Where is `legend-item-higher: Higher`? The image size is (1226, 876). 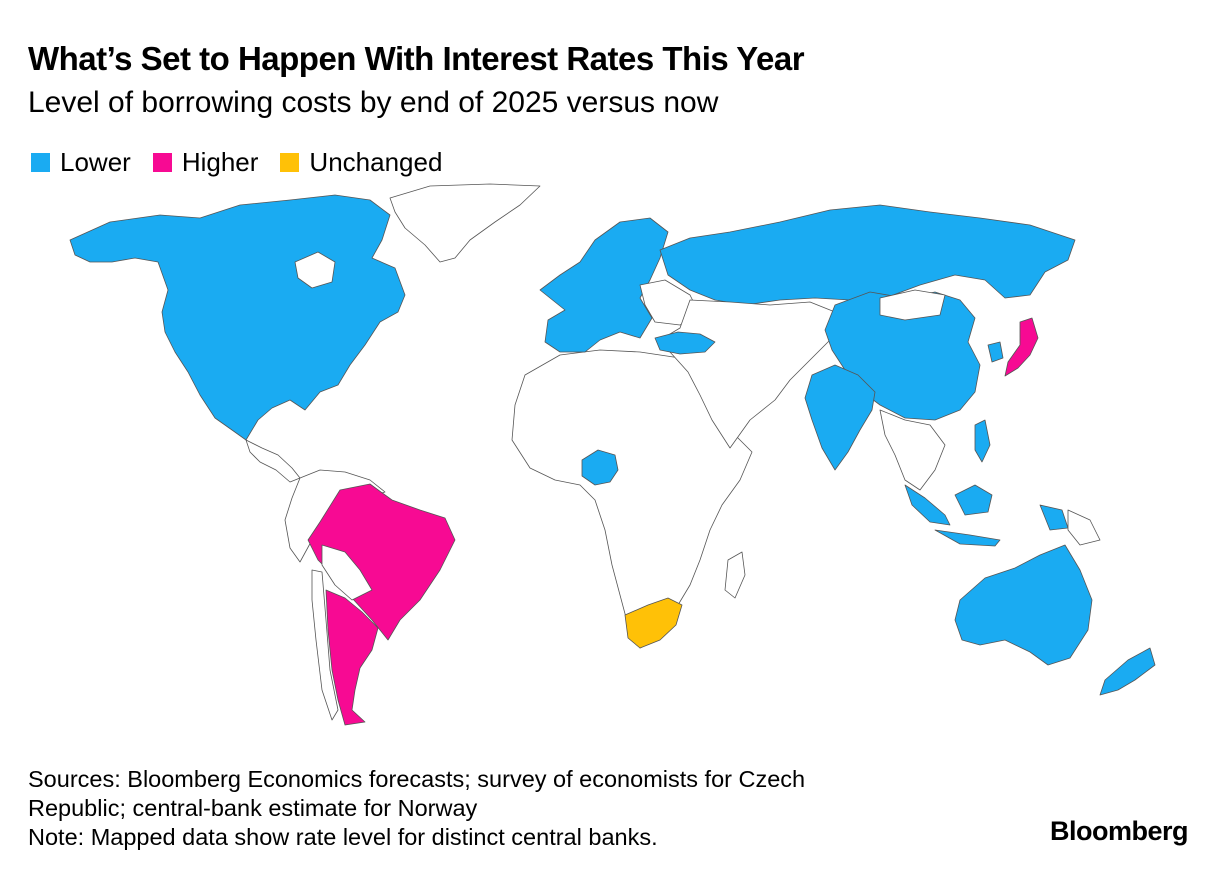 legend-item-higher: Higher is located at coordinates (205, 162).